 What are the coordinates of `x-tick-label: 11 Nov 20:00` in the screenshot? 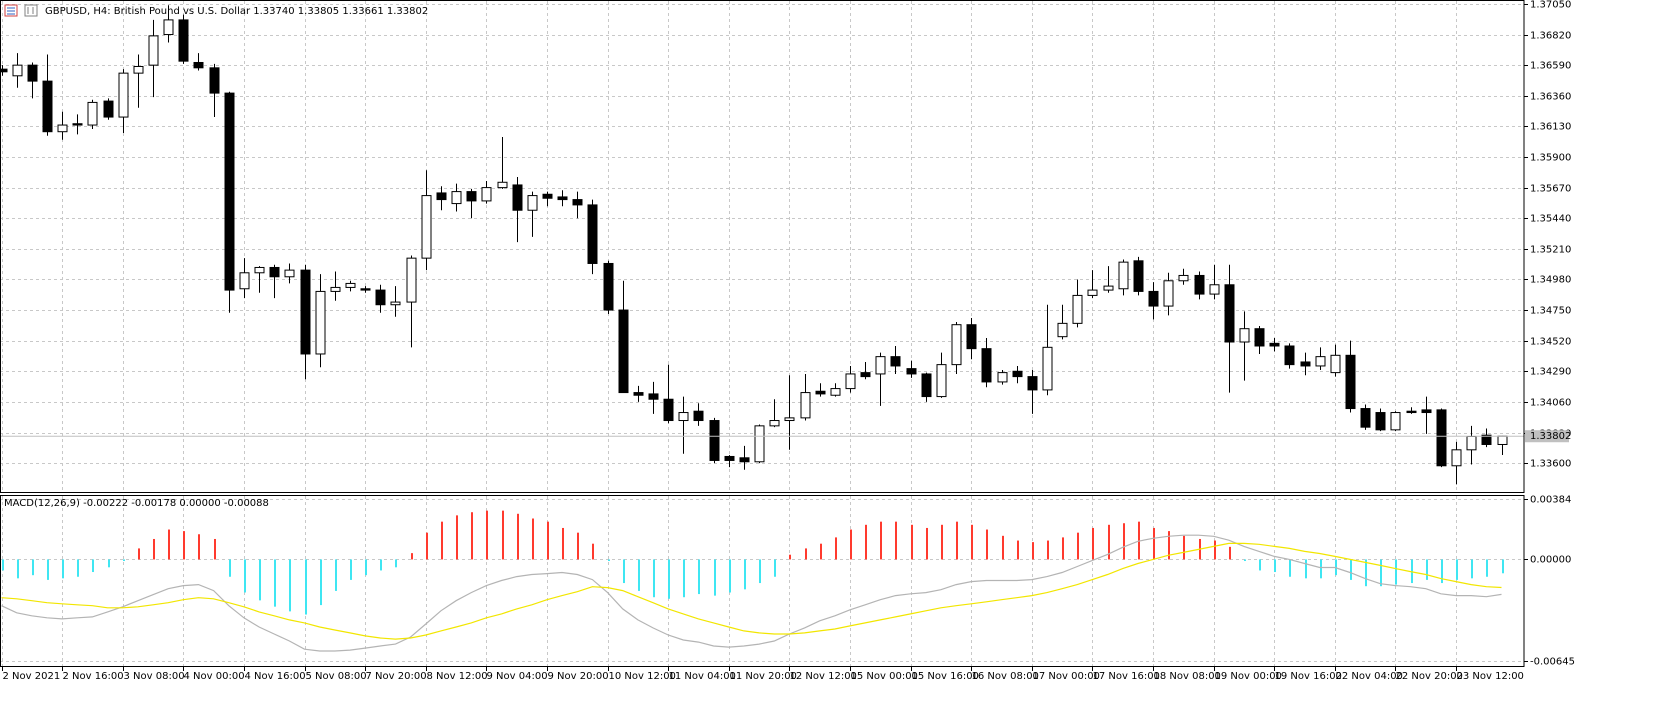 It's located at (763, 676).